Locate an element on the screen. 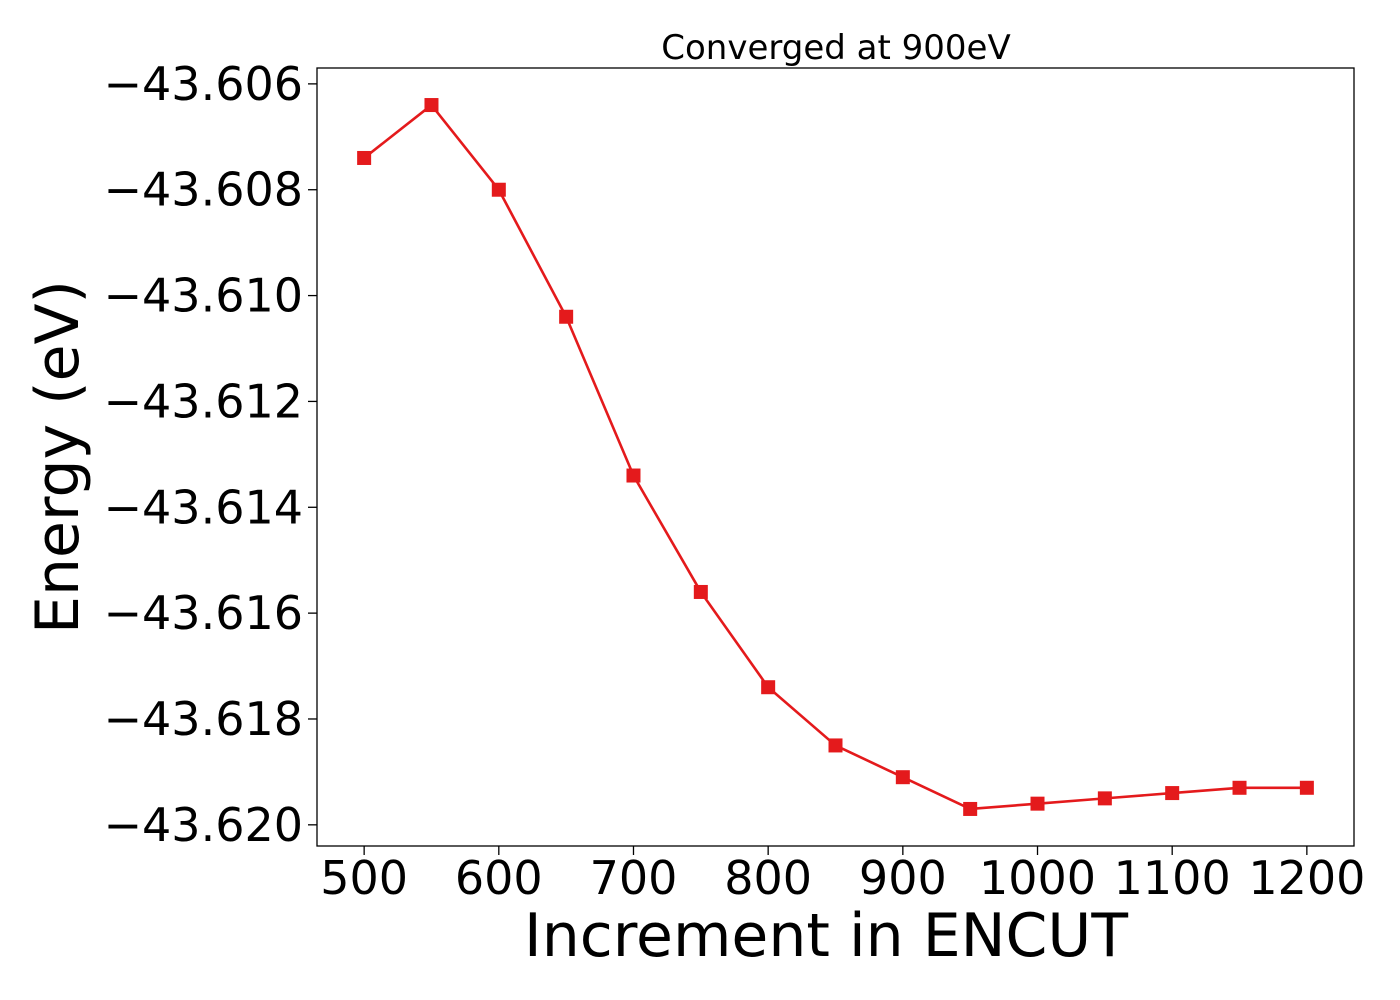 The width and height of the screenshot is (1400, 1000). x-tick-label: 1100 is located at coordinates (1172, 878).